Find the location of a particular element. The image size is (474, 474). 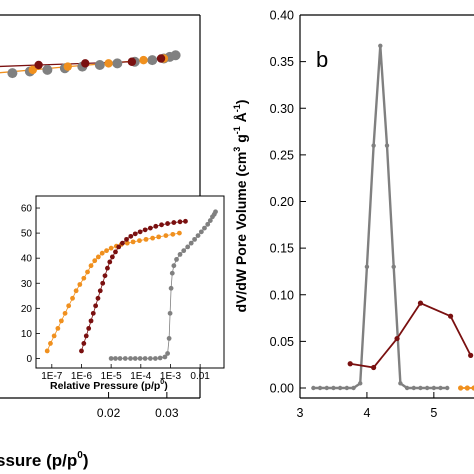

panel-b-y-tick-label: 0.20 is located at coordinates (282, 202).